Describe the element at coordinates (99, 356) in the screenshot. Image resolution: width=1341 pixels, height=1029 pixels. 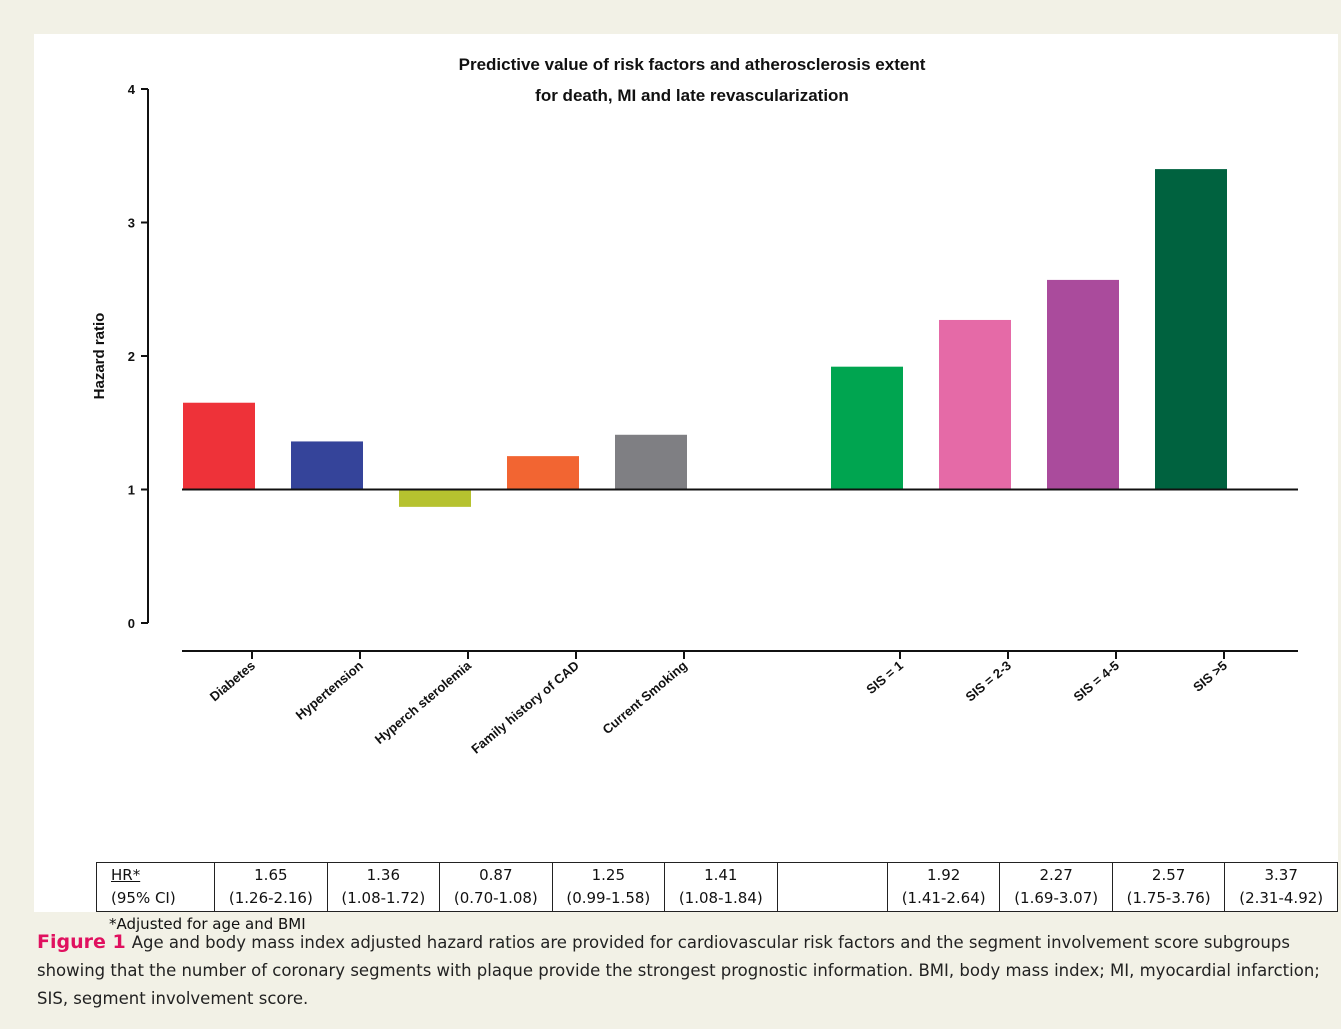
I see `y-axis-label: Hazard ratio` at that location.